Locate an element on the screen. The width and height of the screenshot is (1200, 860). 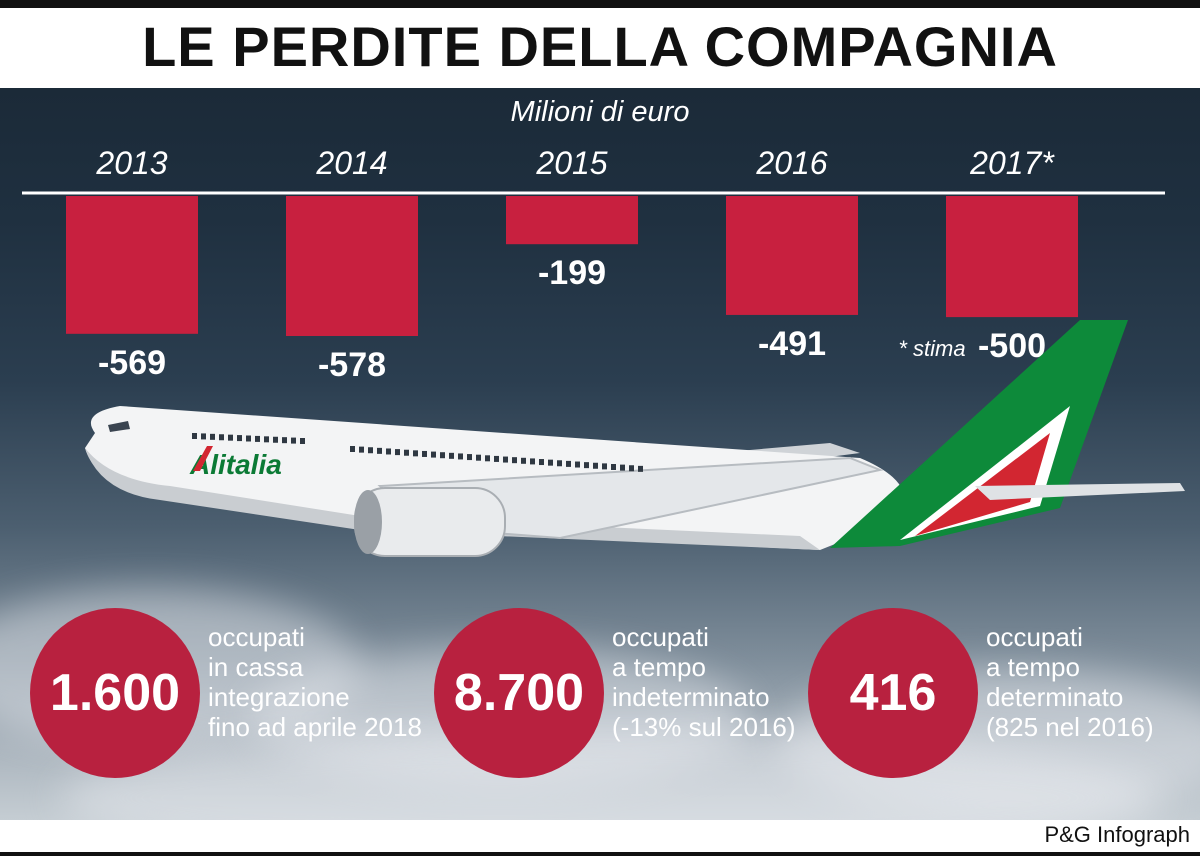
estimate-note: * stima is located at coordinates (931, 348).